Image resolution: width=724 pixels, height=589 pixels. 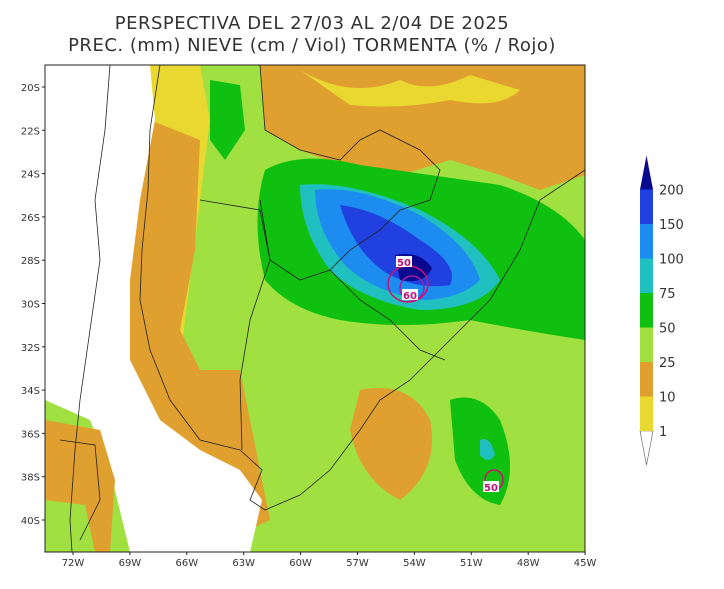 What do you see at coordinates (186, 563) in the screenshot?
I see `lon-label: 66W` at bounding box center [186, 563].